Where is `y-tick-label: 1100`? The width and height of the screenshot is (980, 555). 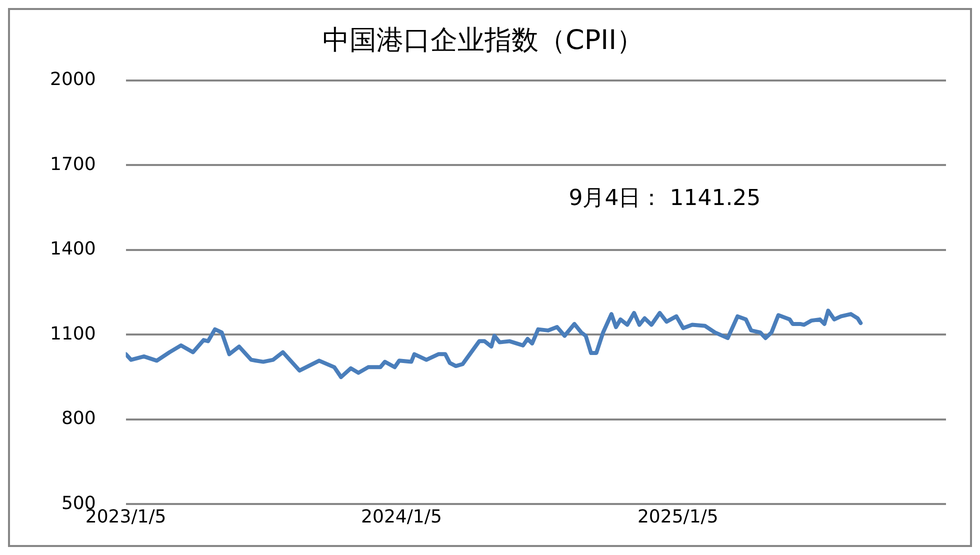 y-tick-label: 1100 is located at coordinates (73, 333).